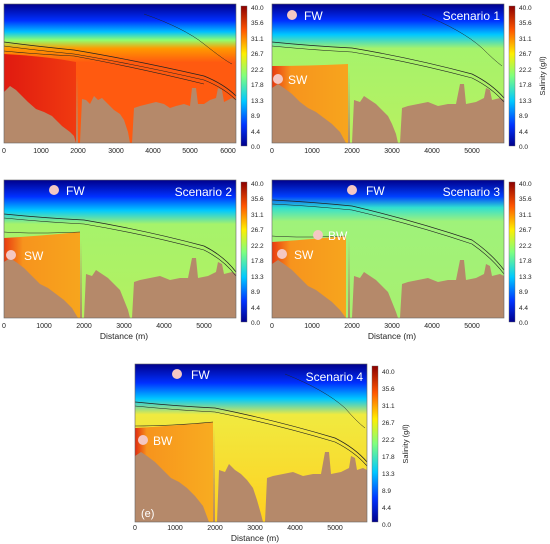  What do you see at coordinates (77, 108) in the screenshot?
I see `seabed-spike` at bounding box center [77, 108].